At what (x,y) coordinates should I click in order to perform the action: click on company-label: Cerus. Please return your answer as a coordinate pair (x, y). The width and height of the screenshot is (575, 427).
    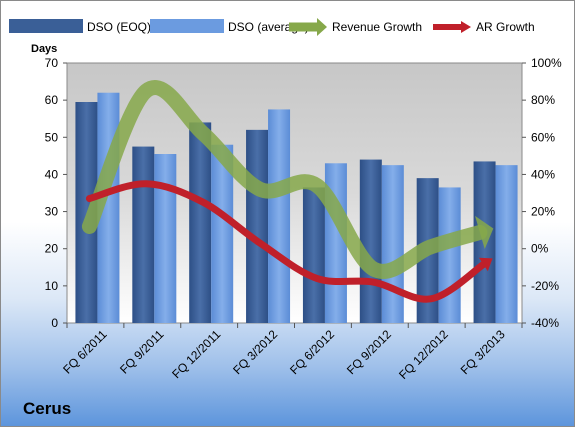
    Looking at the image, I should click on (47, 408).